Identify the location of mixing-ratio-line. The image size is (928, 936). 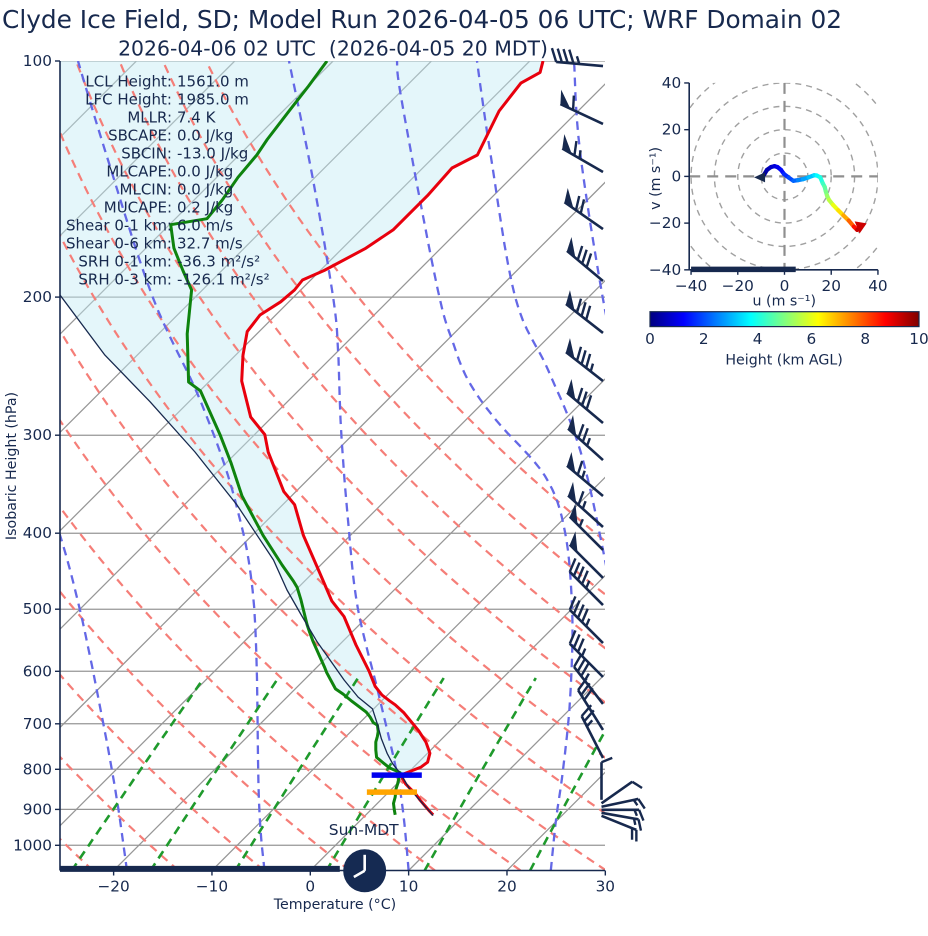
(385, 774).